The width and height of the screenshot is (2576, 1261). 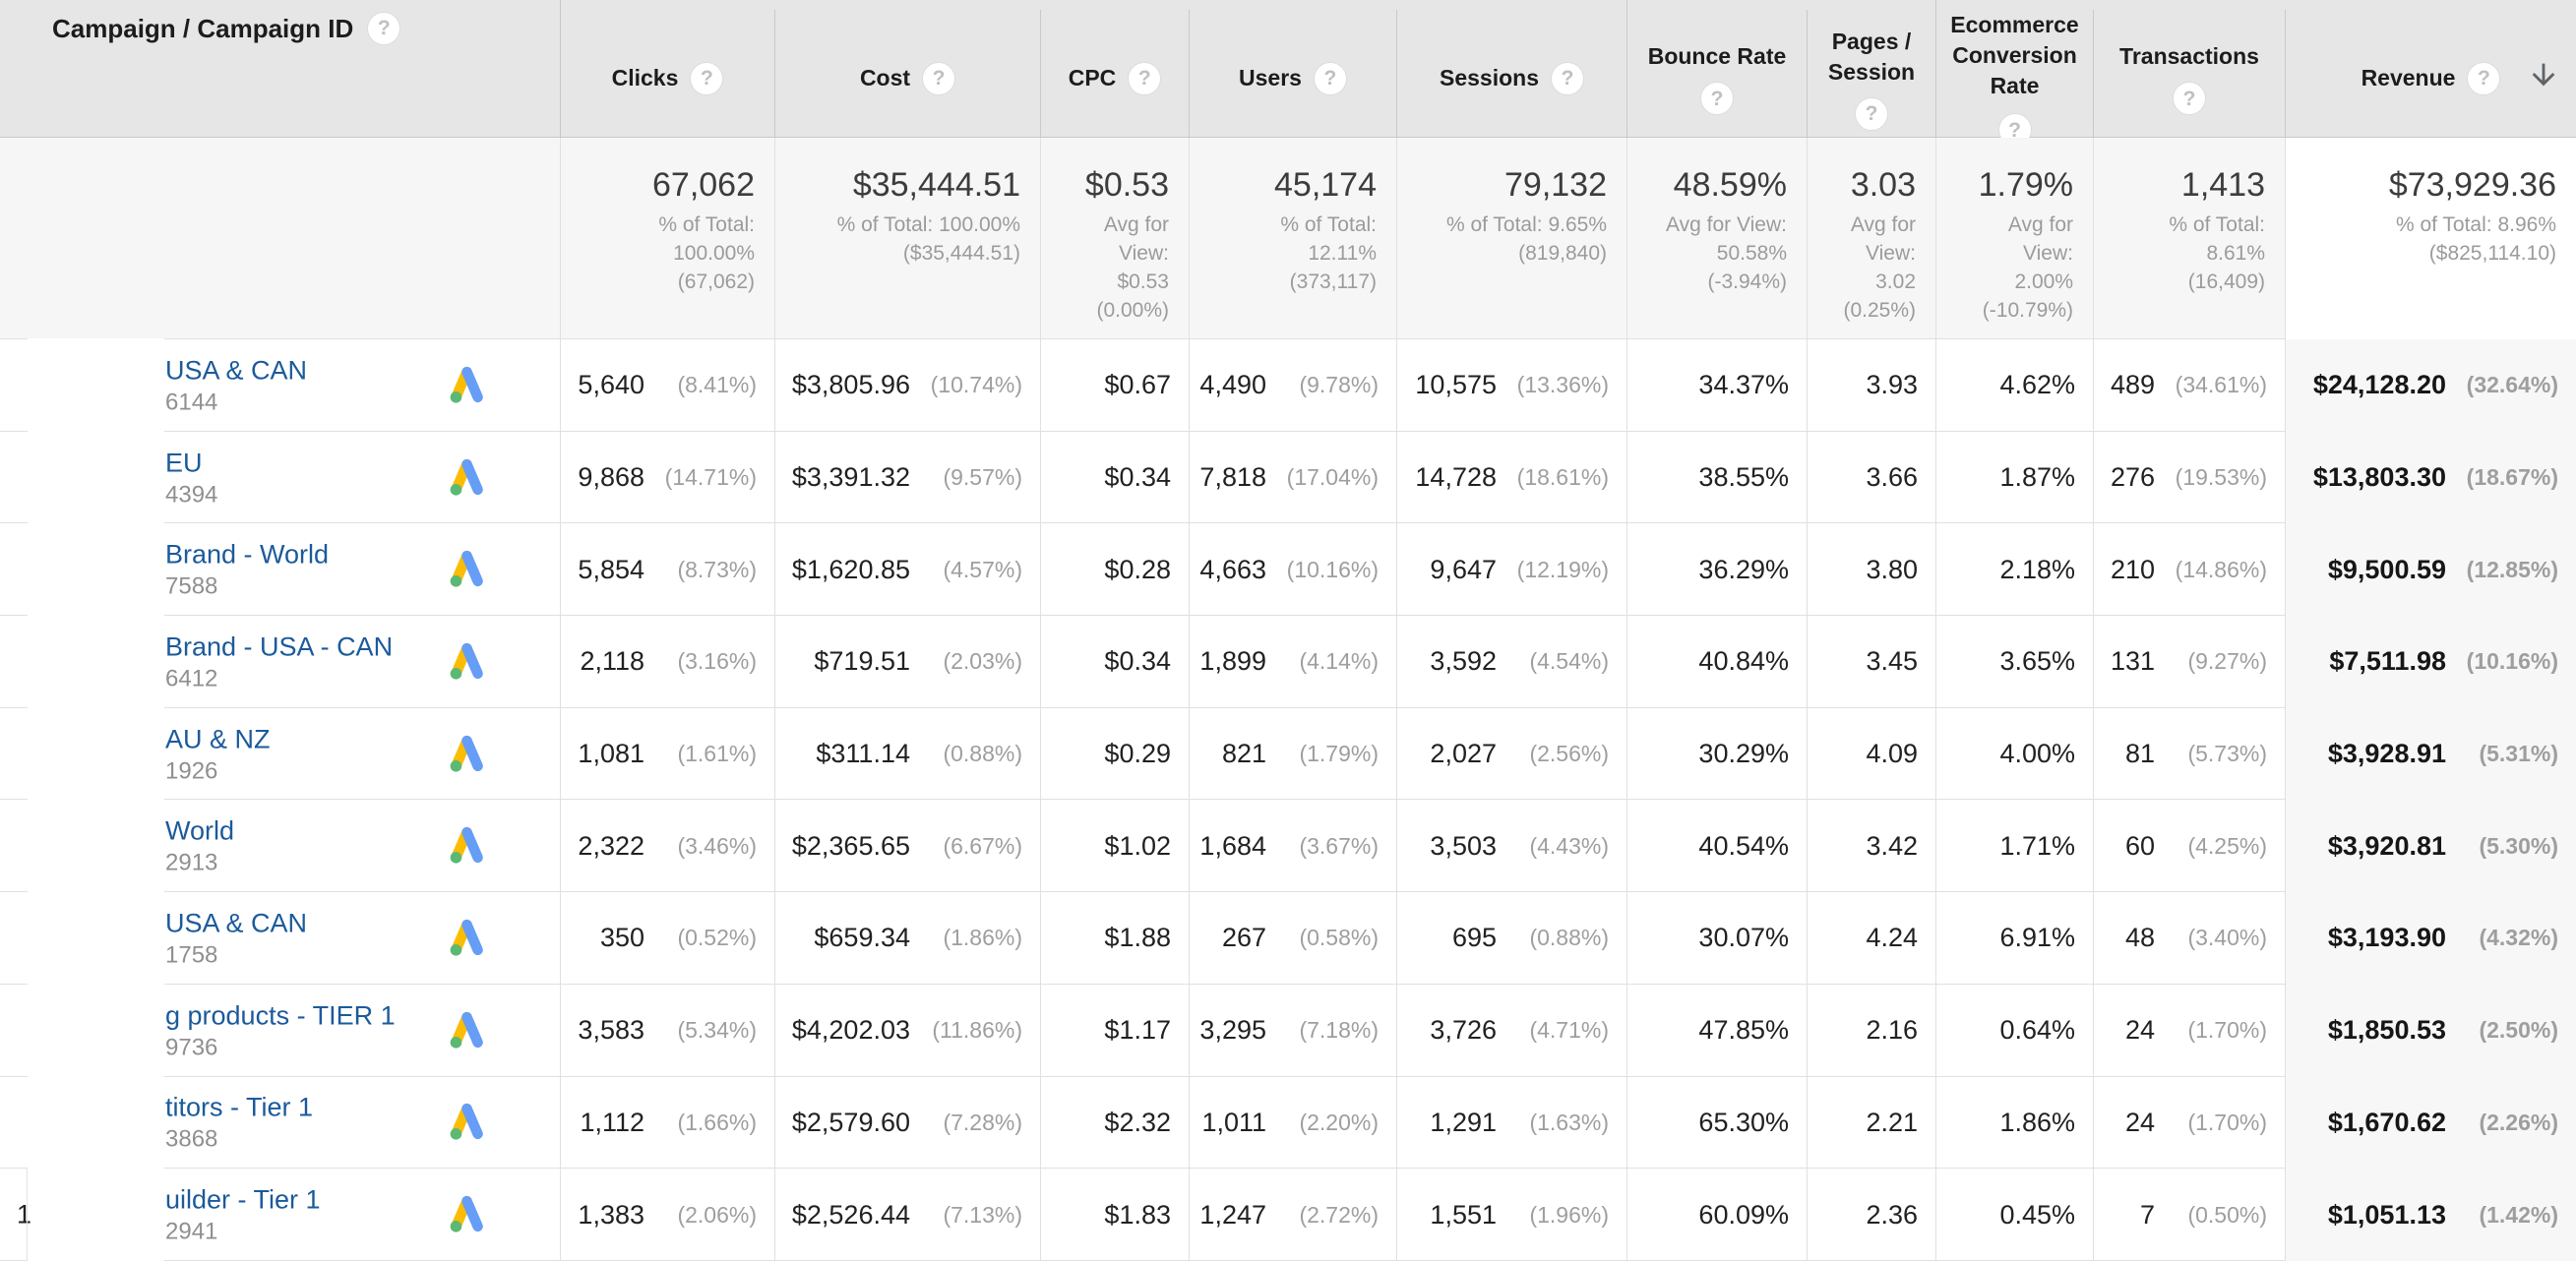 I want to click on metric-value: 3.93, so click(x=1892, y=385).